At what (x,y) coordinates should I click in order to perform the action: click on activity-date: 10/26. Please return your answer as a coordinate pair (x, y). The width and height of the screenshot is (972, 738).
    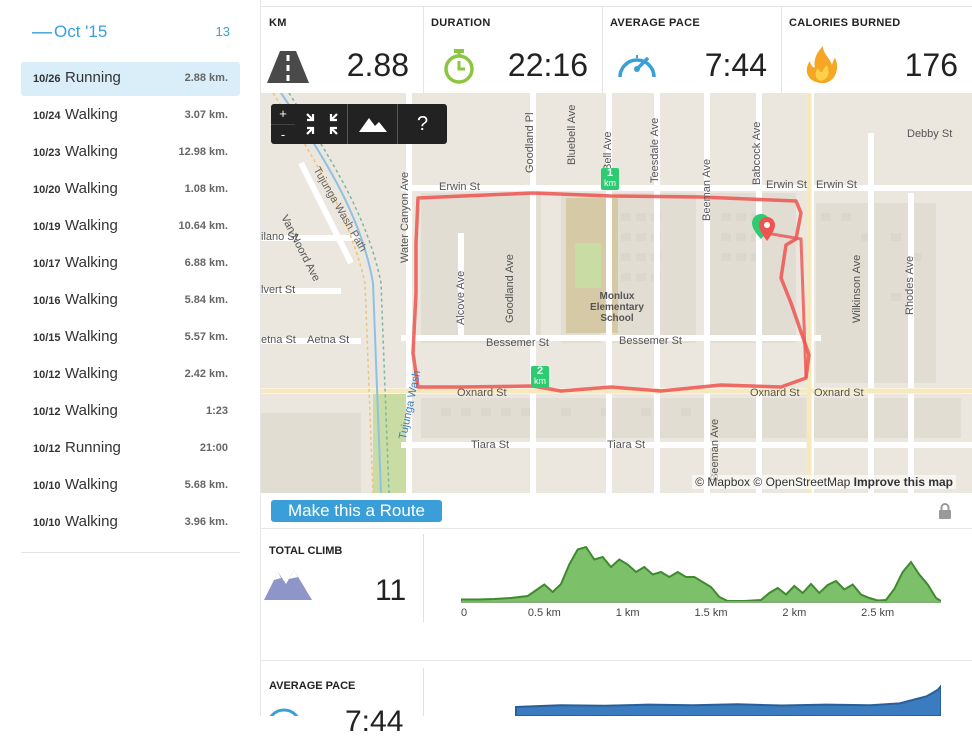
    Looking at the image, I should click on (47, 79).